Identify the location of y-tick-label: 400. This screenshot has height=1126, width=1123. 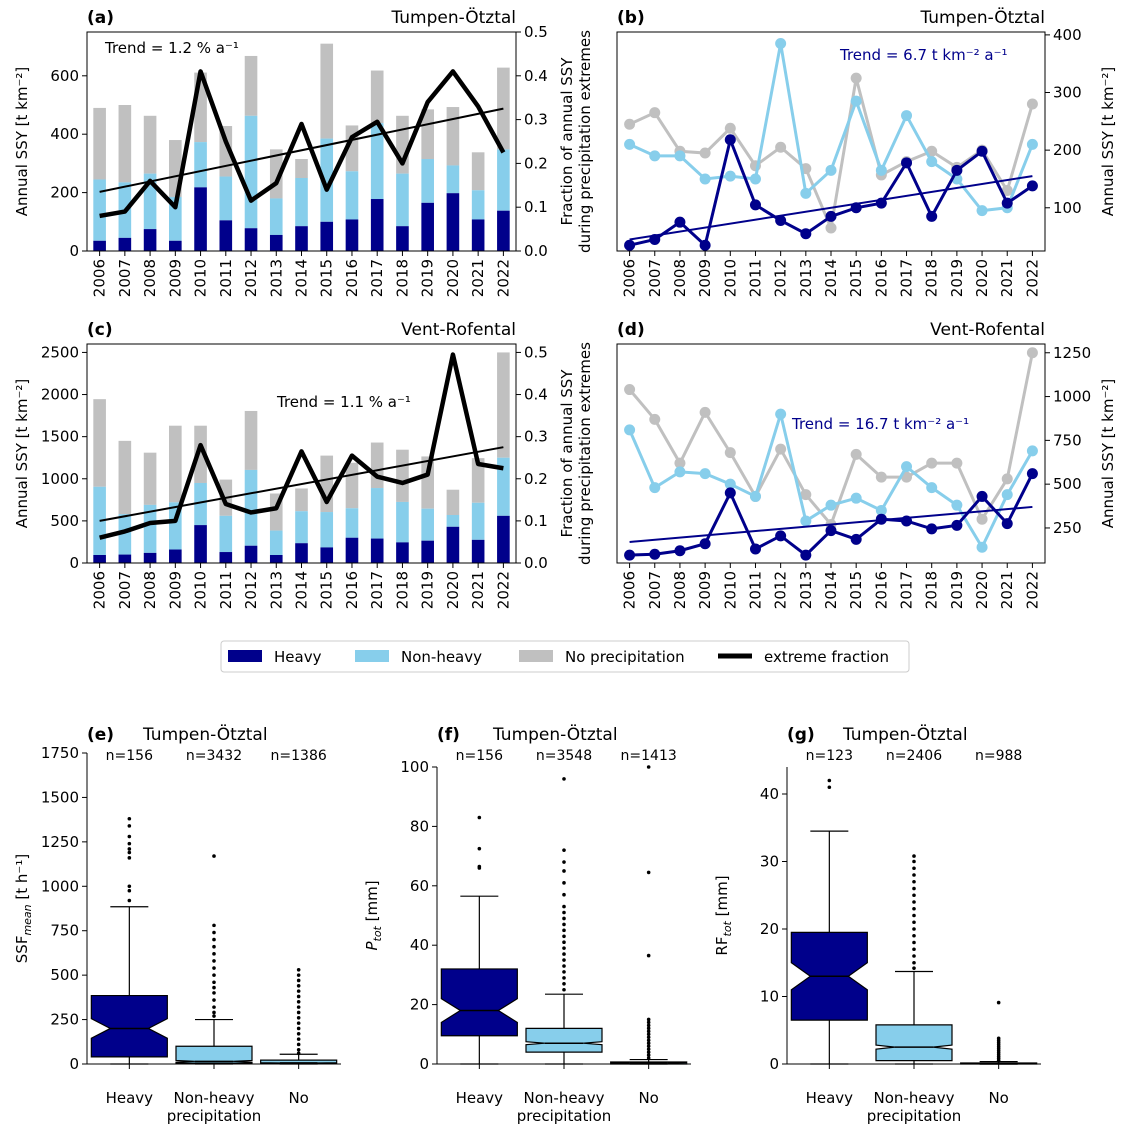
(1067, 35).